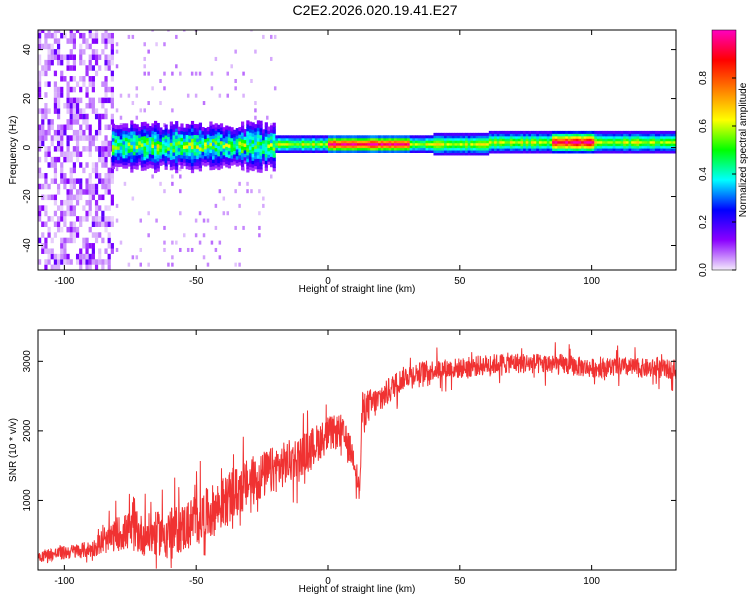 This screenshot has height=600, width=750. Describe the element at coordinates (27, 500) in the screenshot. I see `y-tick-label: 1000` at that location.